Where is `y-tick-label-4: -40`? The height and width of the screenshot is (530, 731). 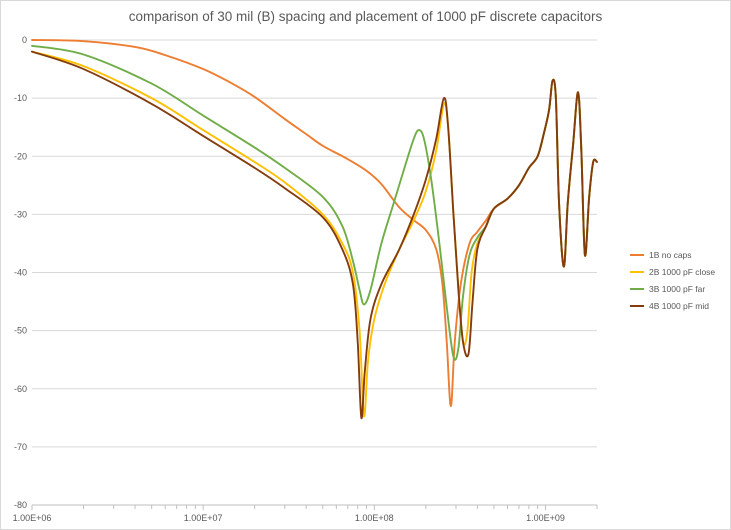 y-tick-label-4: -40 is located at coordinates (20, 273).